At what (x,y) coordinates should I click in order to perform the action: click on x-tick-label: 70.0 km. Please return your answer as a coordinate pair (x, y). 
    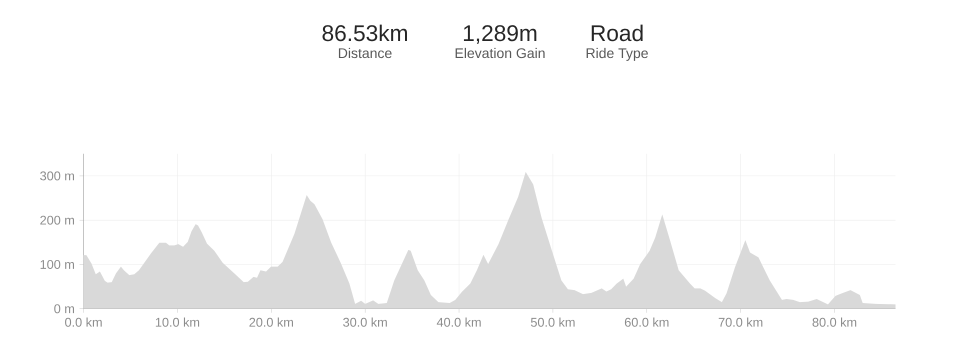
    Looking at the image, I should click on (740, 322).